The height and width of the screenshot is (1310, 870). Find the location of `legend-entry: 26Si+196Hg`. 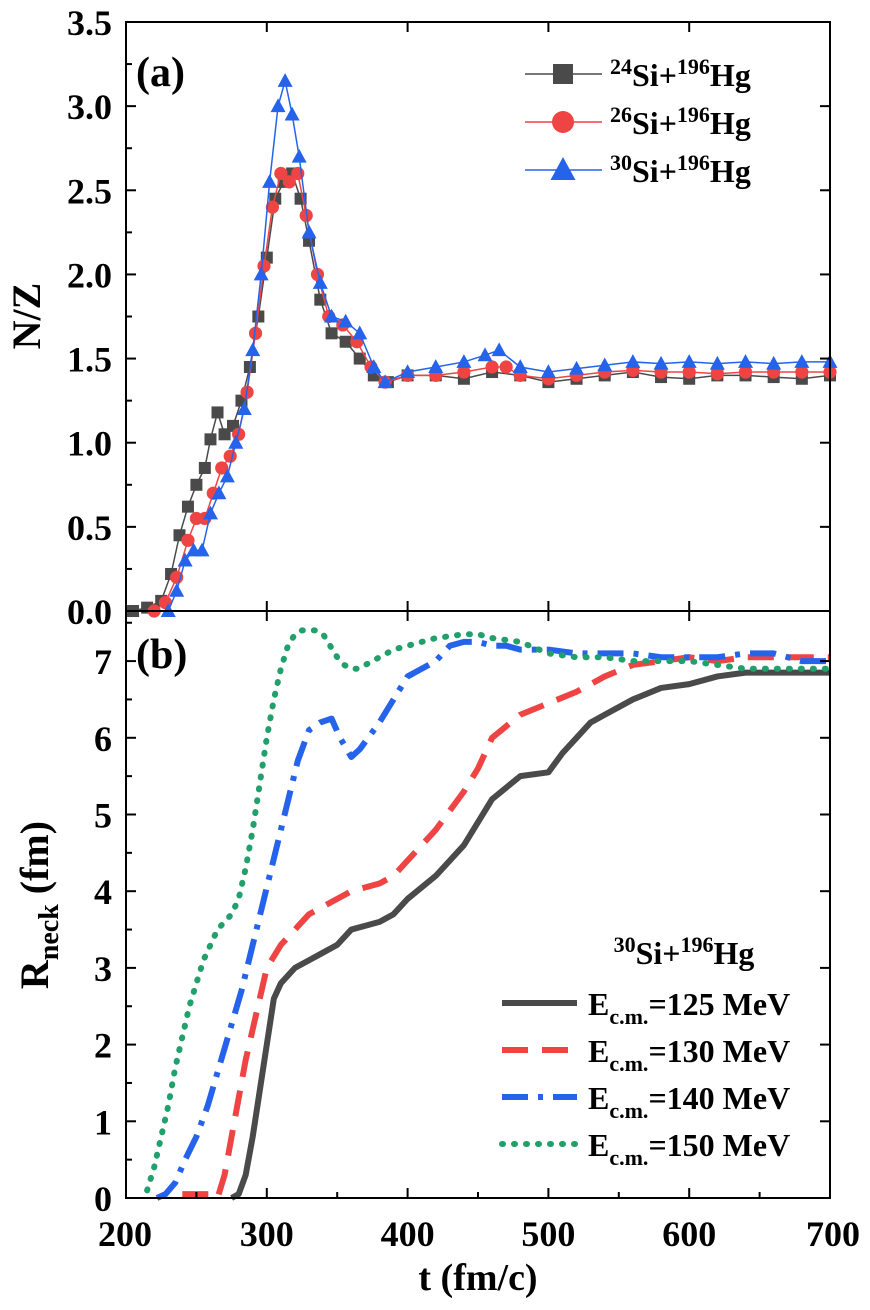

legend-entry: 26Si+196Hg is located at coordinates (638, 121).